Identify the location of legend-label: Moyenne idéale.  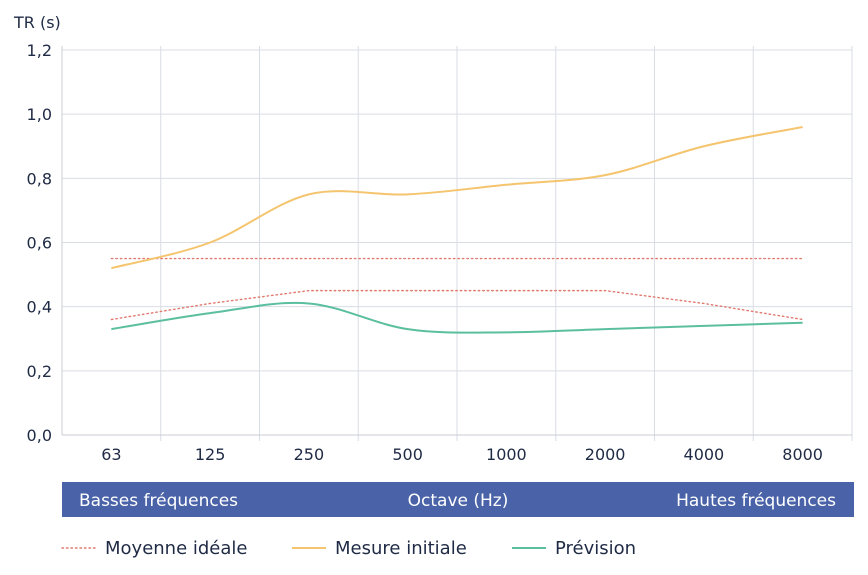
(176, 548).